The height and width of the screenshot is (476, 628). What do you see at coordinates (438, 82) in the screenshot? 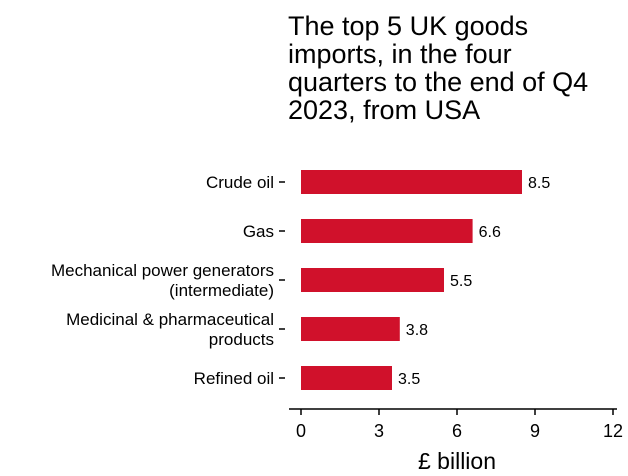
I see `chart-title-line: quarters to the end of Q4` at bounding box center [438, 82].